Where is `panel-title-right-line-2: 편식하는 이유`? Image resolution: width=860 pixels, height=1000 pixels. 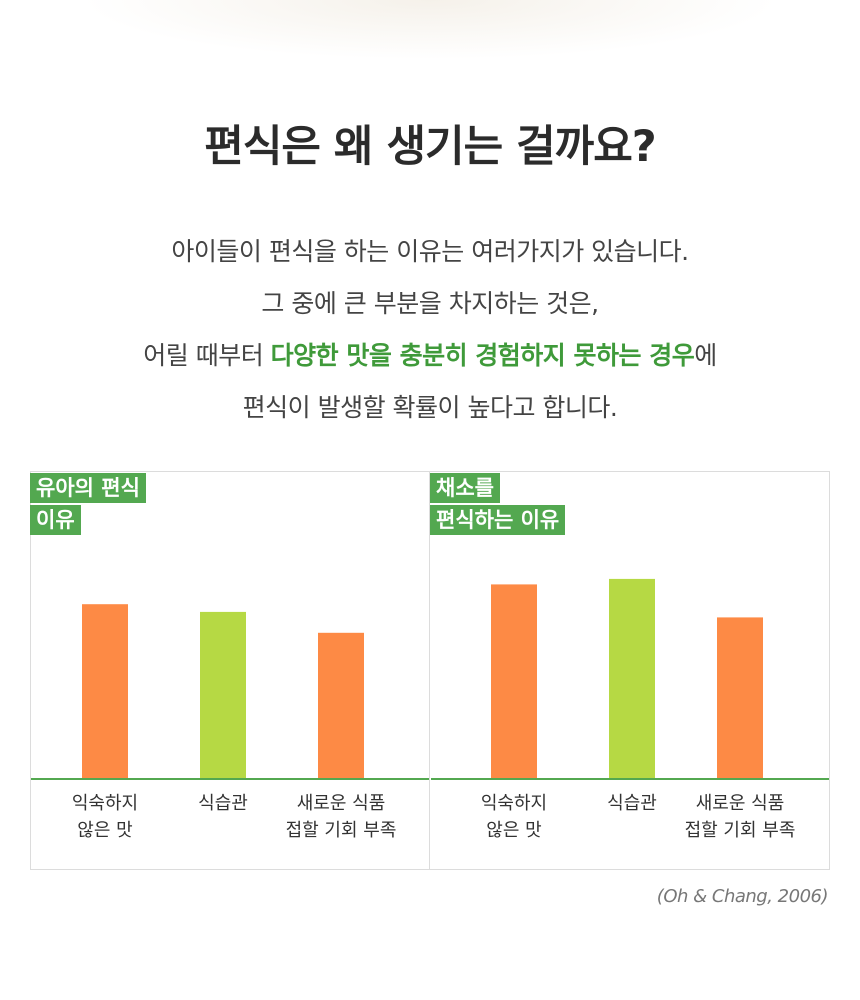
panel-title-right-line-2: 편식하는 이유 is located at coordinates (498, 520).